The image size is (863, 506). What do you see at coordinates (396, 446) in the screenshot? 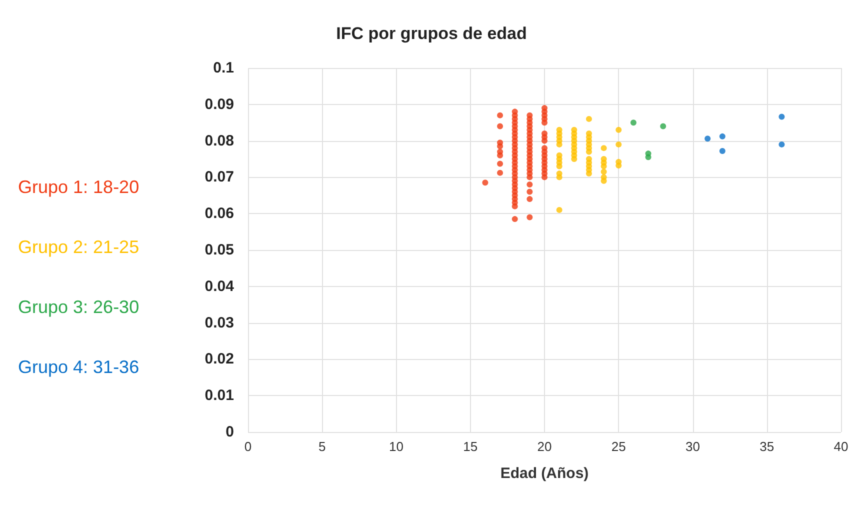
I see `x-tick-label: 10` at bounding box center [396, 446].